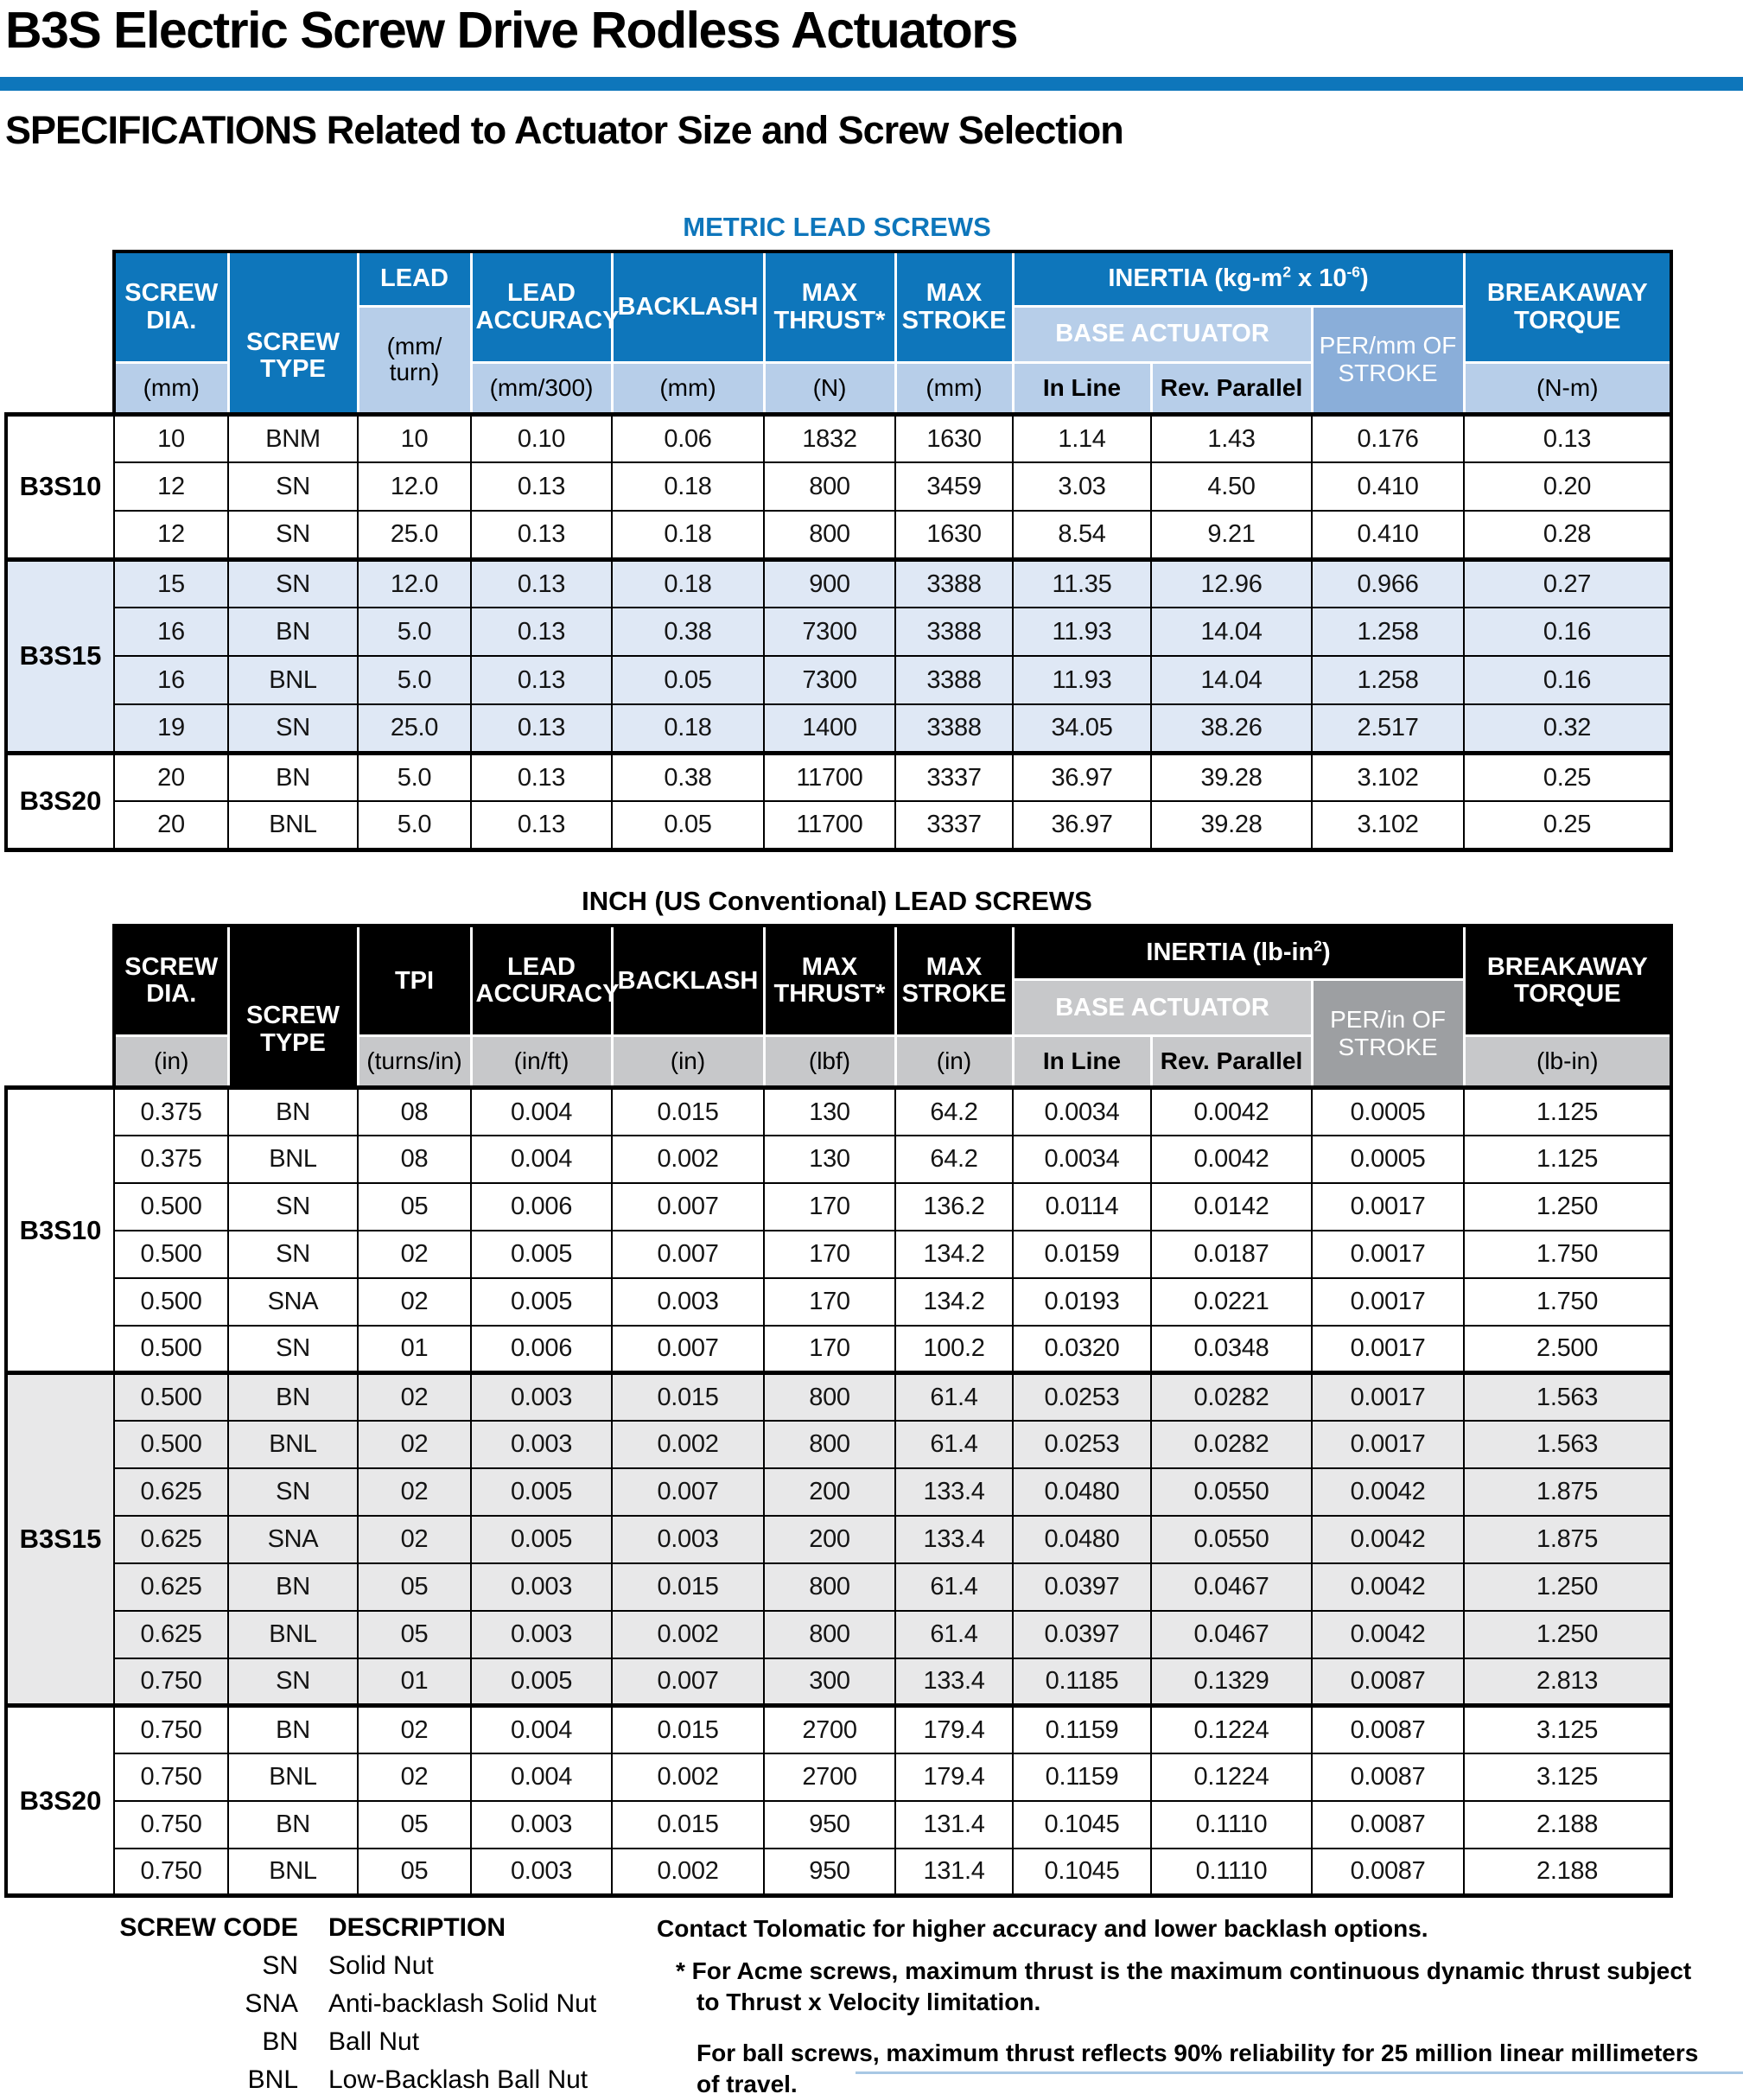 The width and height of the screenshot is (1743, 2100). I want to click on table-row: 12 SN 12.0 0.13 0.18 800 3459 3.03 4.50 0.410 0.20, so click(840, 486).